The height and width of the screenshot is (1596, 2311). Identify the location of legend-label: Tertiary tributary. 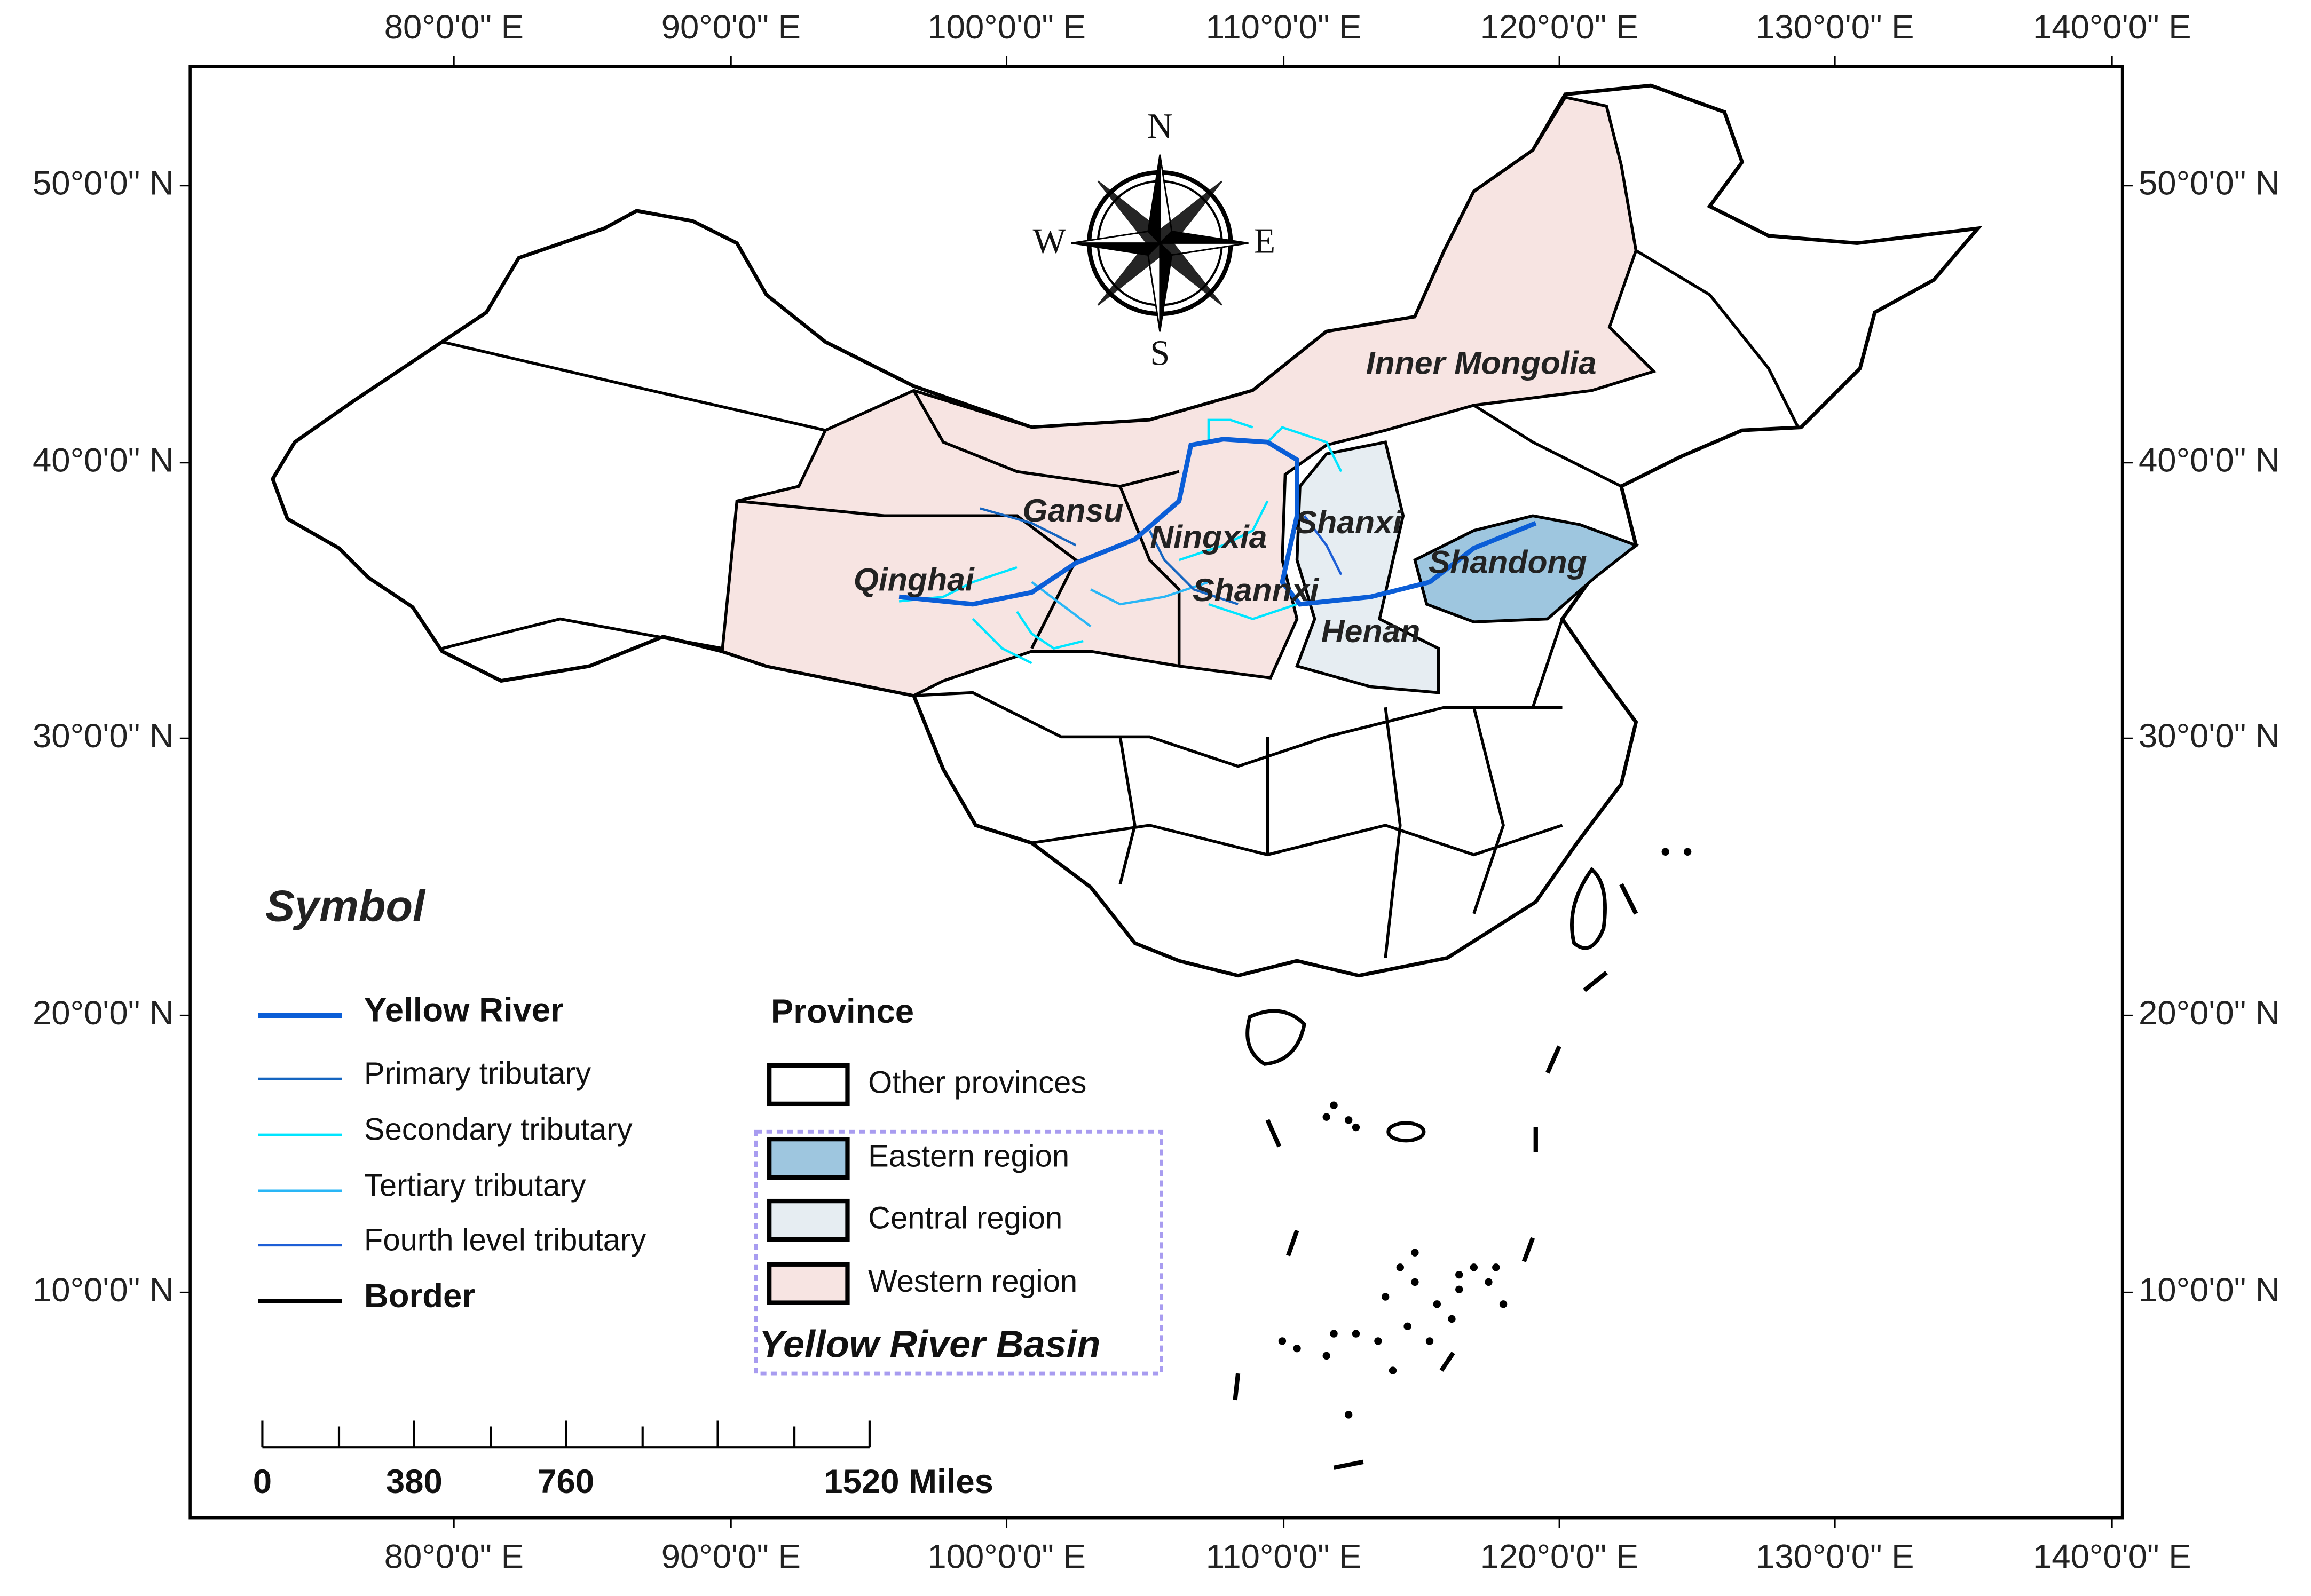
(475, 1186).